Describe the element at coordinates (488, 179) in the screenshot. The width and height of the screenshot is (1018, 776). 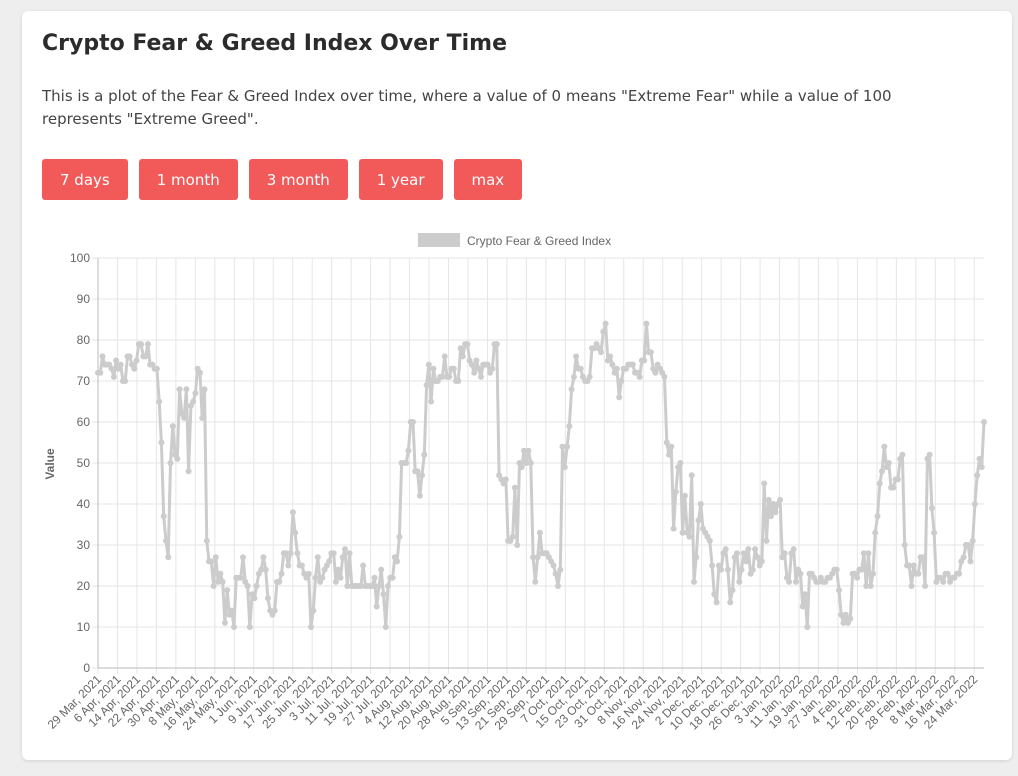
I see `range-max-button: max` at that location.